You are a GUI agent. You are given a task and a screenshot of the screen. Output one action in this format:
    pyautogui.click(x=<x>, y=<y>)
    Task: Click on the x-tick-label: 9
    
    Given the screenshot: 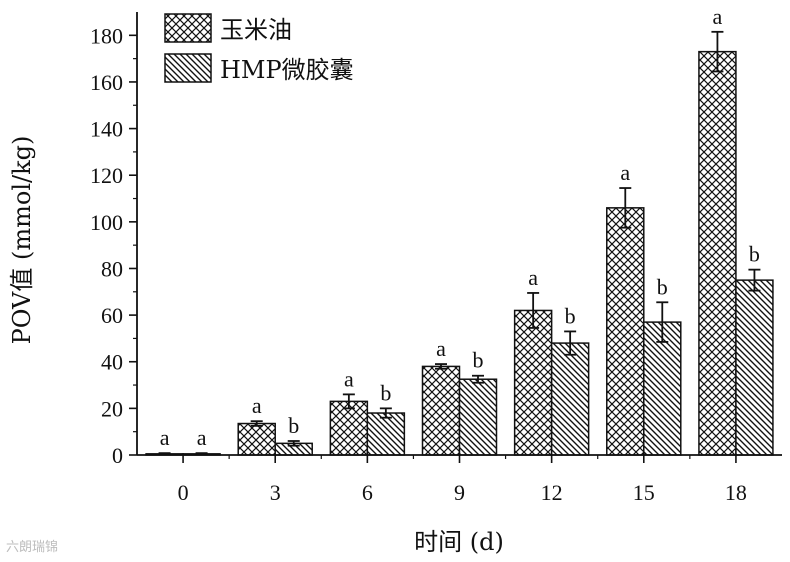 What is the action you would take?
    pyautogui.click(x=459, y=492)
    